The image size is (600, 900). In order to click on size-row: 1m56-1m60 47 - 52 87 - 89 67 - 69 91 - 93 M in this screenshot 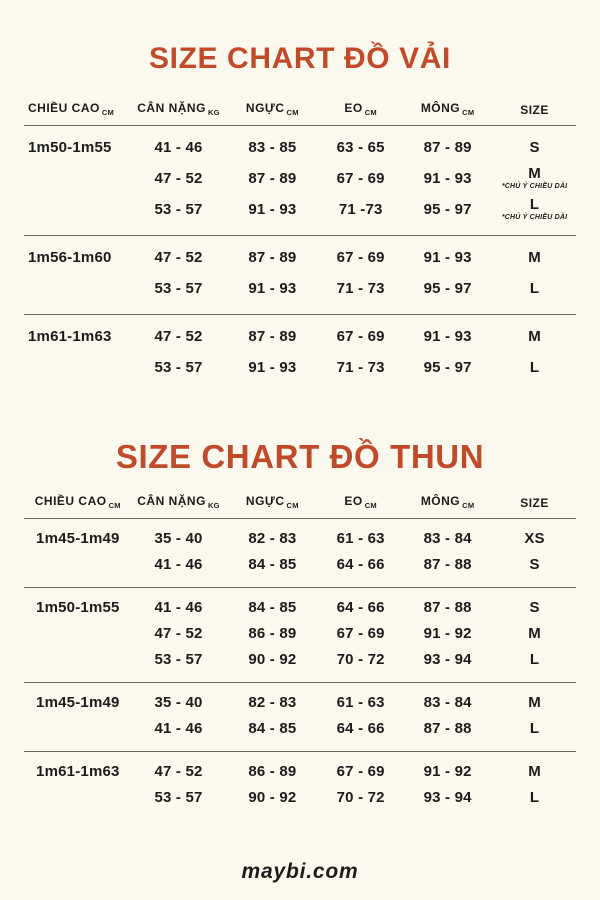, I will do `click(300, 257)`.